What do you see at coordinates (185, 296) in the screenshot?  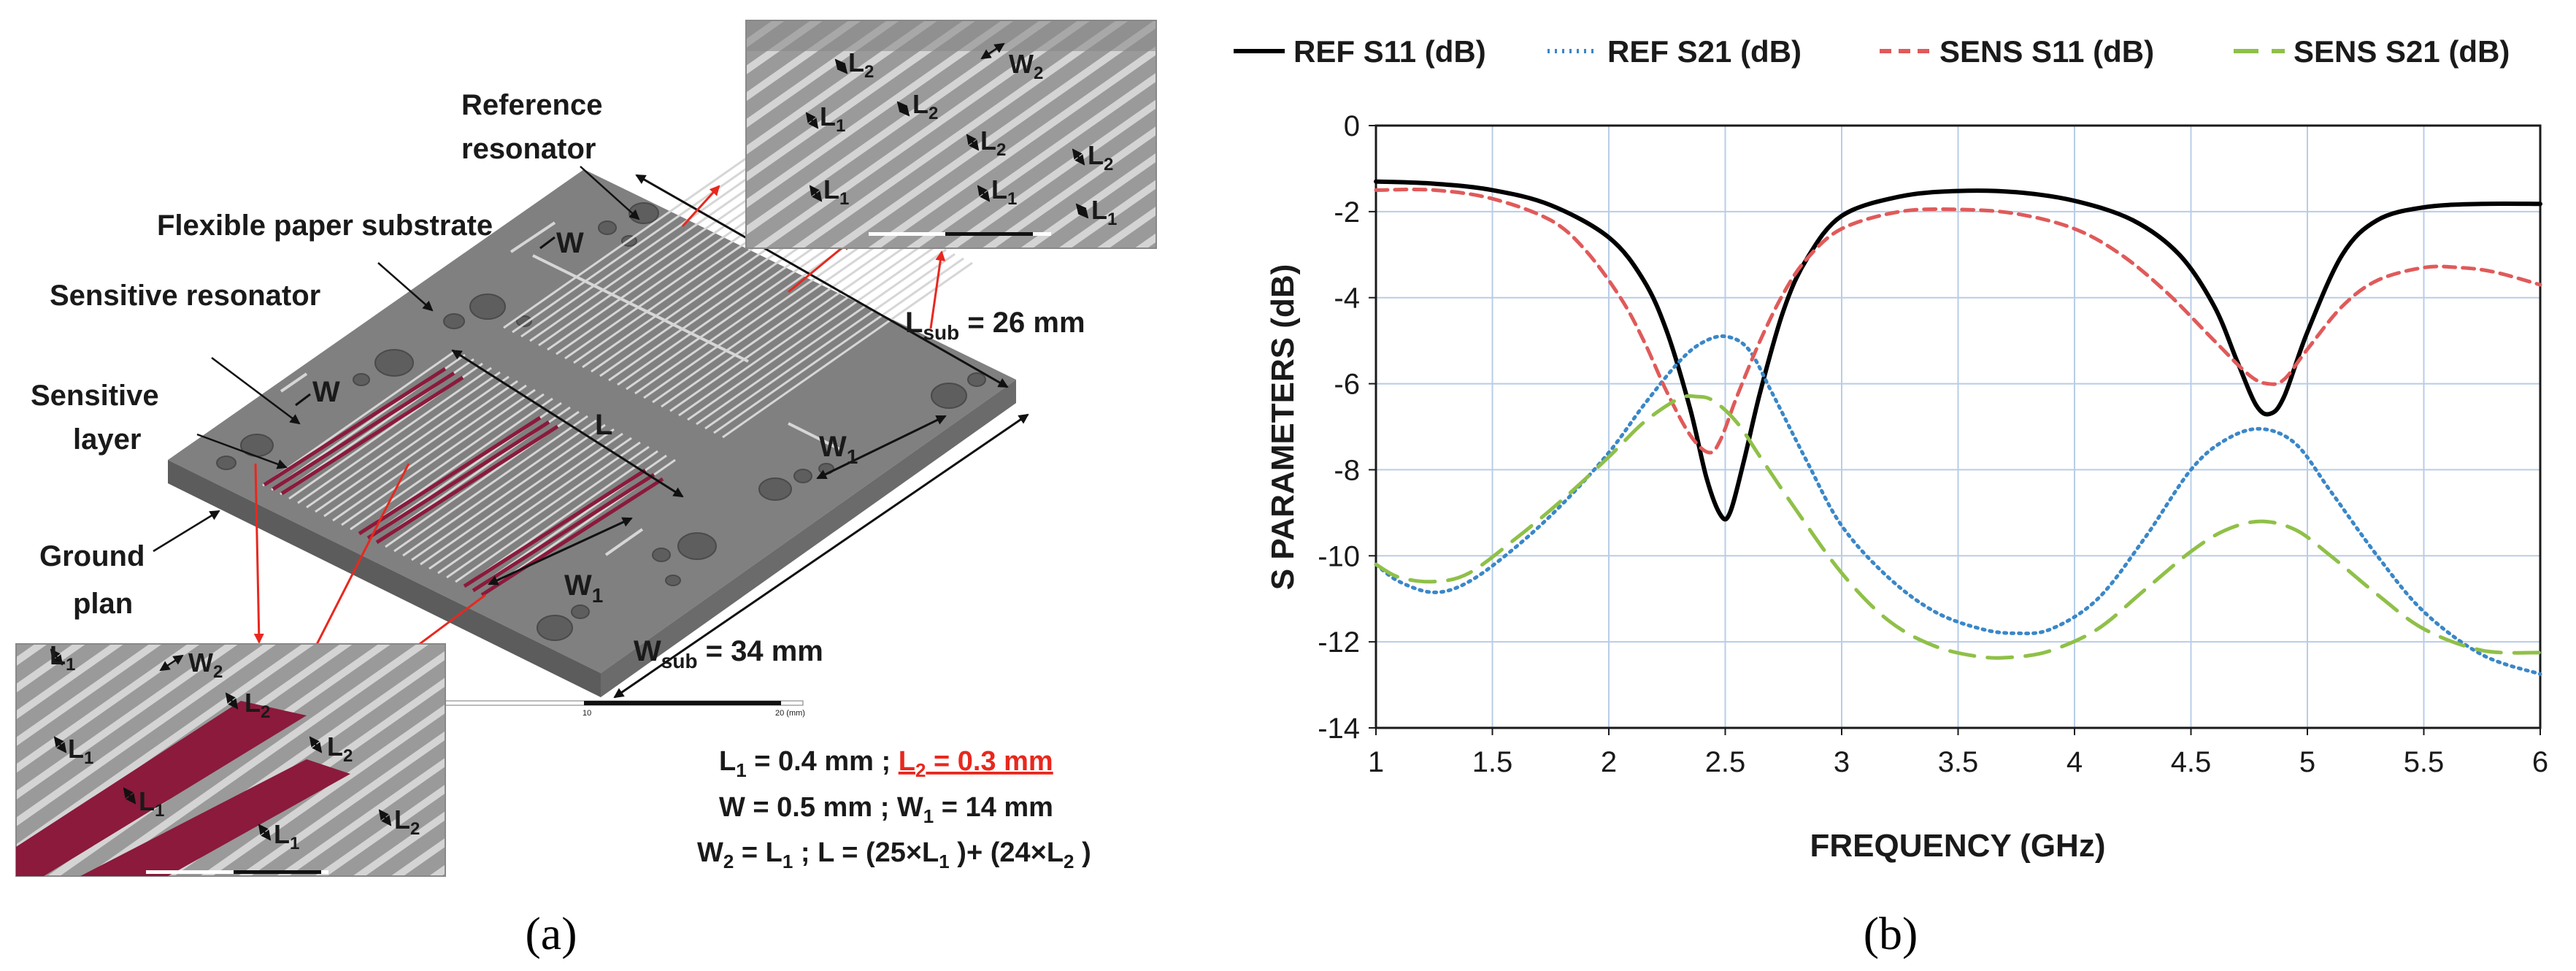 I see `label-sensitive-resonator: Sensitive resonator` at bounding box center [185, 296].